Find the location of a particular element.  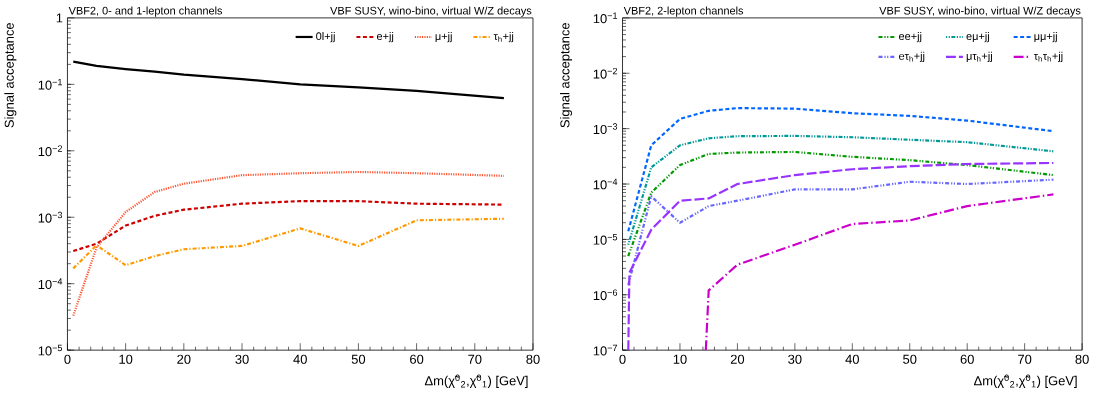

legend-label: τ$_{h}$+jj is located at coordinates (503, 37).